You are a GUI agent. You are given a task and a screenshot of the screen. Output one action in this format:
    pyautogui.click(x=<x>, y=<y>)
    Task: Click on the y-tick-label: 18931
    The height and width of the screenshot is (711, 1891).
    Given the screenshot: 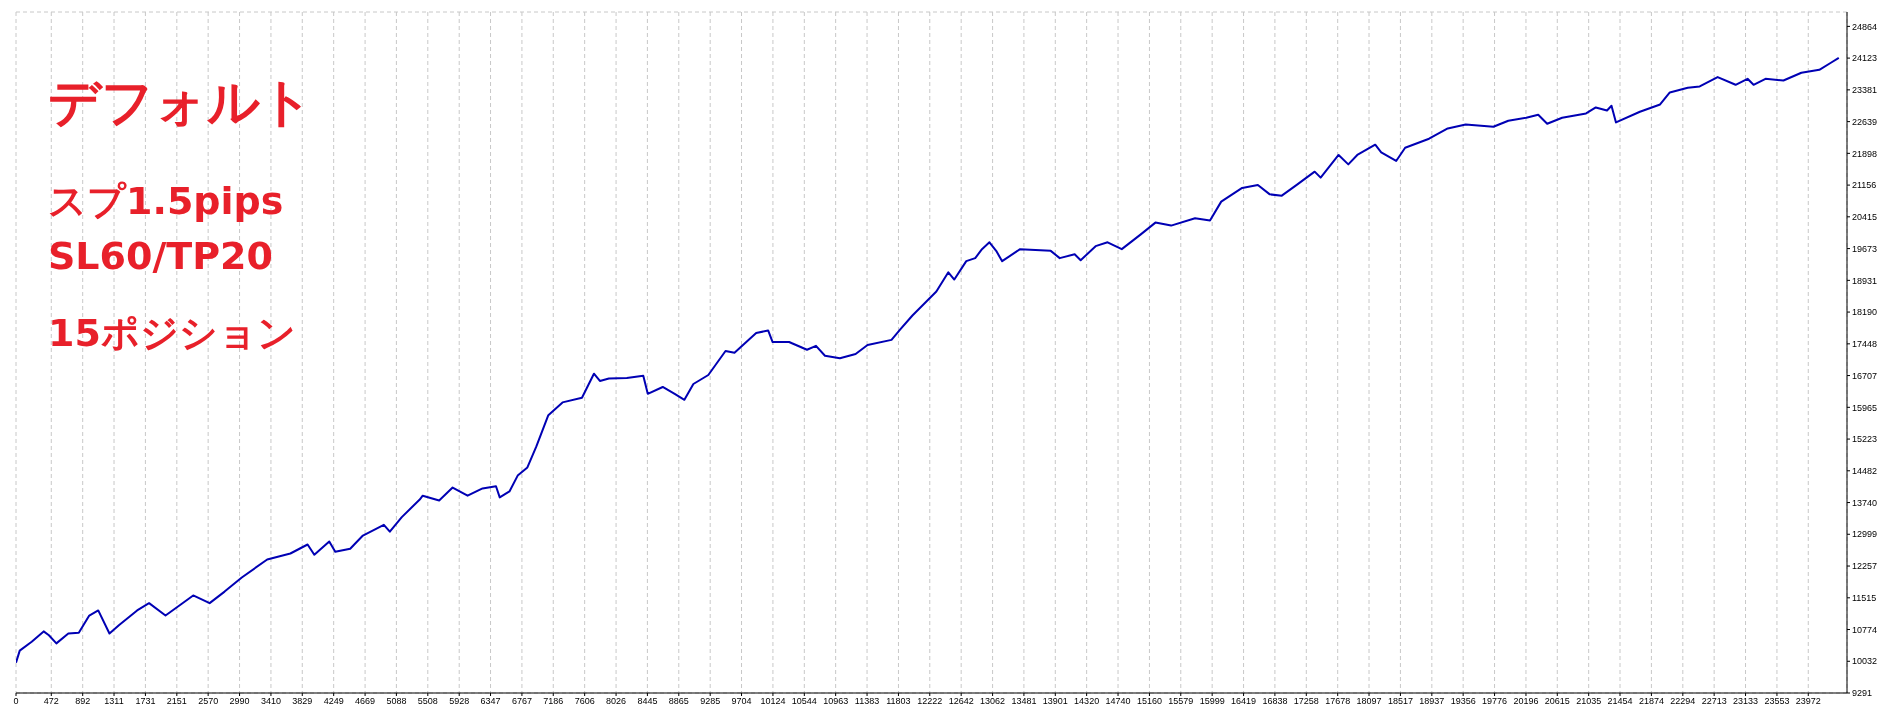 What is the action you would take?
    pyautogui.click(x=1865, y=280)
    